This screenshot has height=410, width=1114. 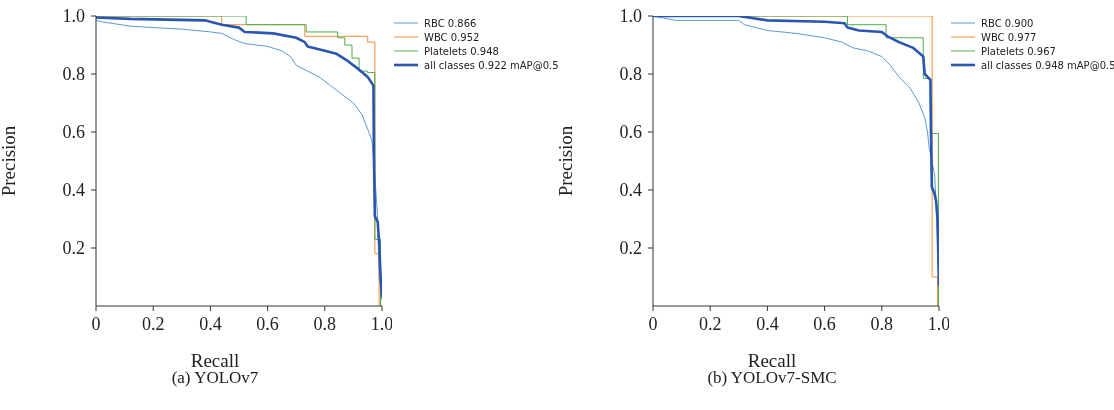 What do you see at coordinates (491, 65) in the screenshot?
I see `legend-label: all classes 0.922 mAP@0.5` at bounding box center [491, 65].